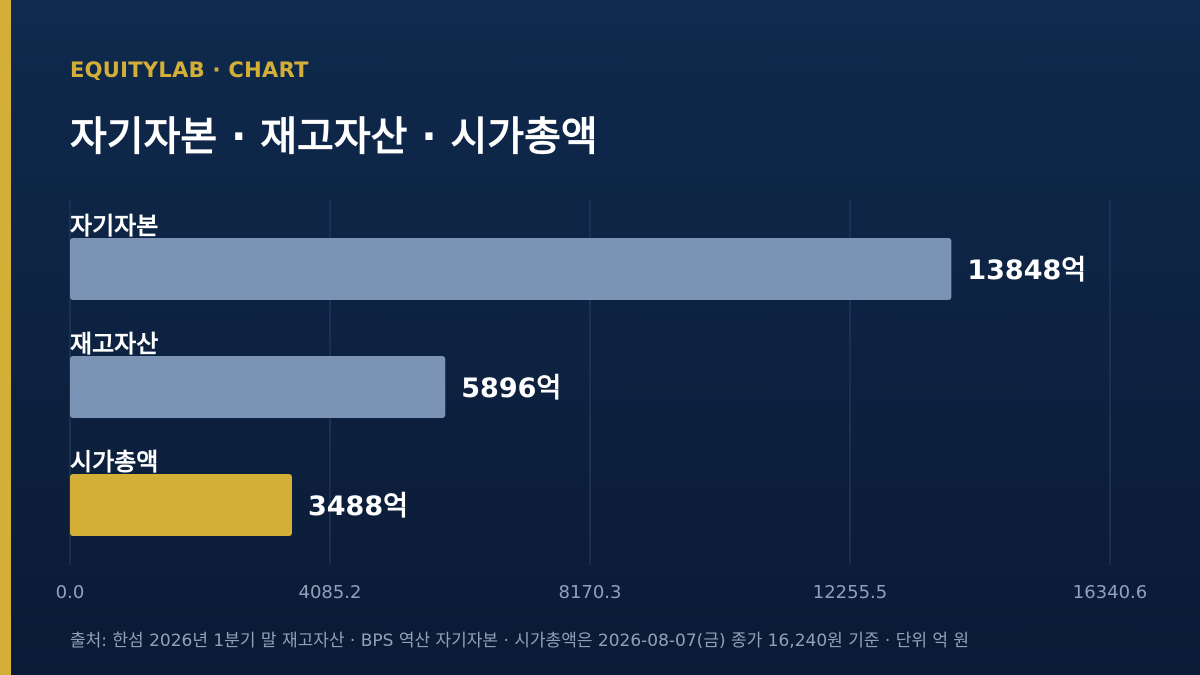 The image size is (1200, 675). Describe the element at coordinates (1026, 270) in the screenshot. I see `bar-value-label: 13848억` at that location.